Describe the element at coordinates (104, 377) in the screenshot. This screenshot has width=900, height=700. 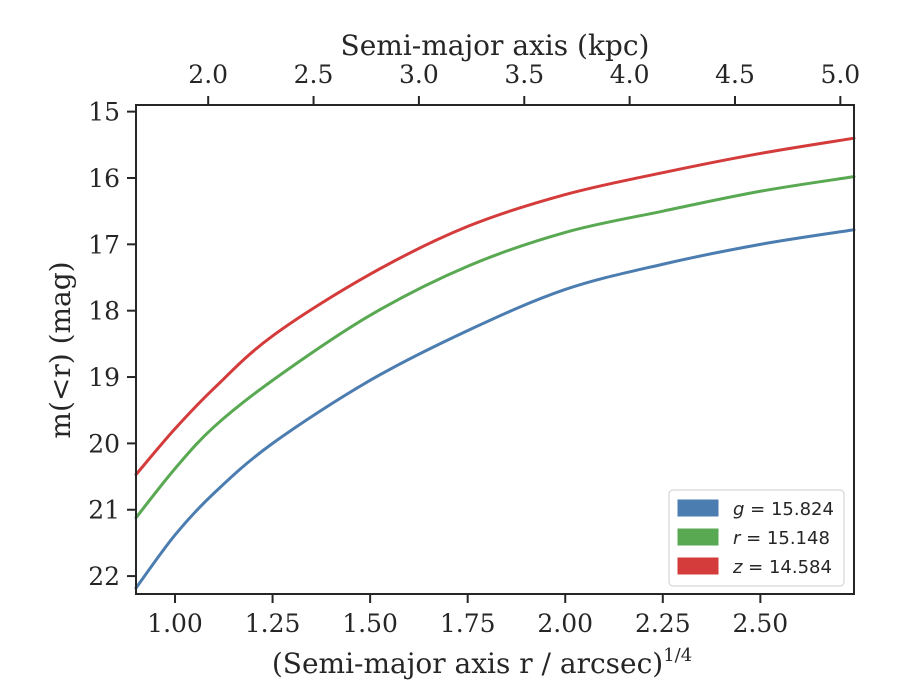
I see `y-tick-label: 19` at that location.